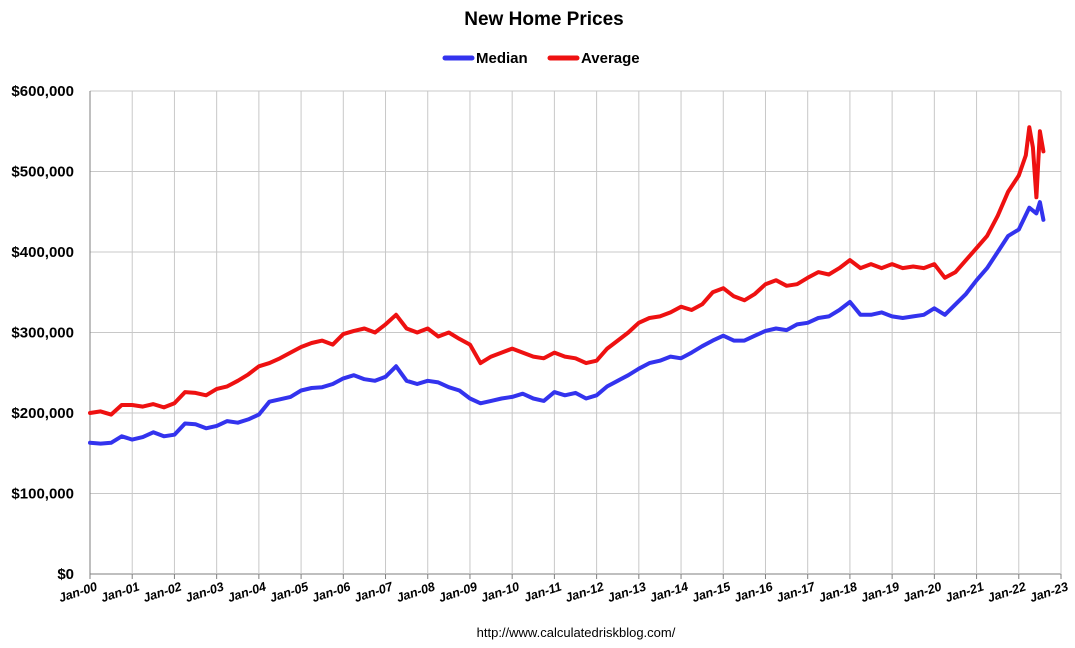 This screenshot has width=1075, height=648. I want to click on x-tick-label: Jan-08, so click(416, 593).